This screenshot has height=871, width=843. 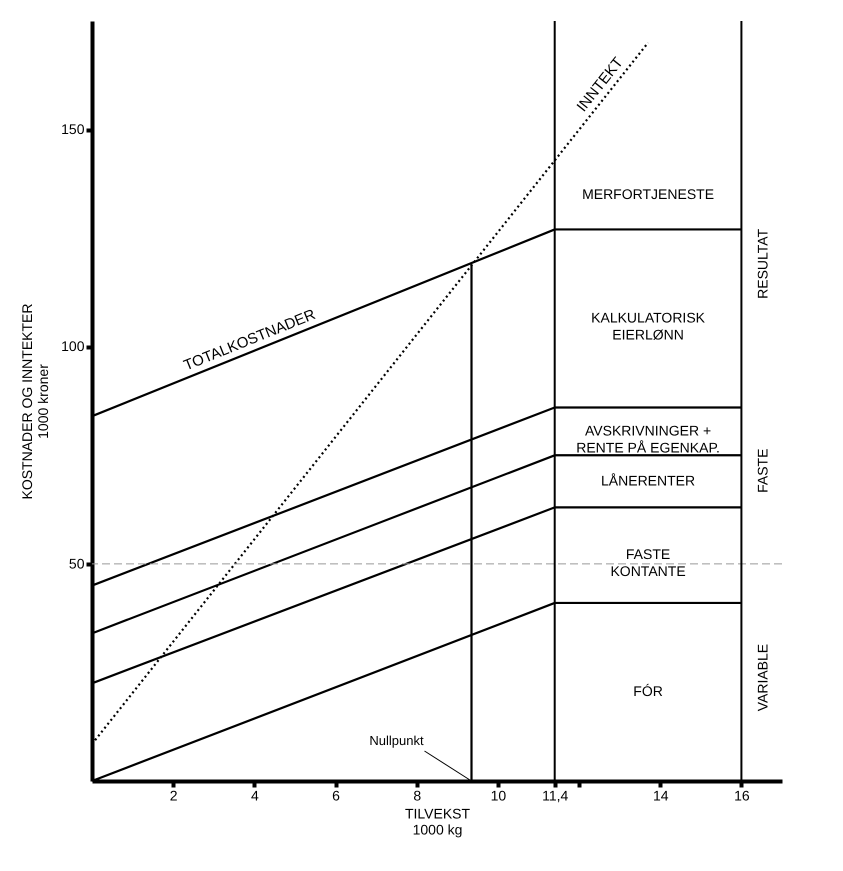 What do you see at coordinates (35, 401) in the screenshot?
I see `y-axis-title: KOSTNADER OG INNTEKTER 1000 kroner` at bounding box center [35, 401].